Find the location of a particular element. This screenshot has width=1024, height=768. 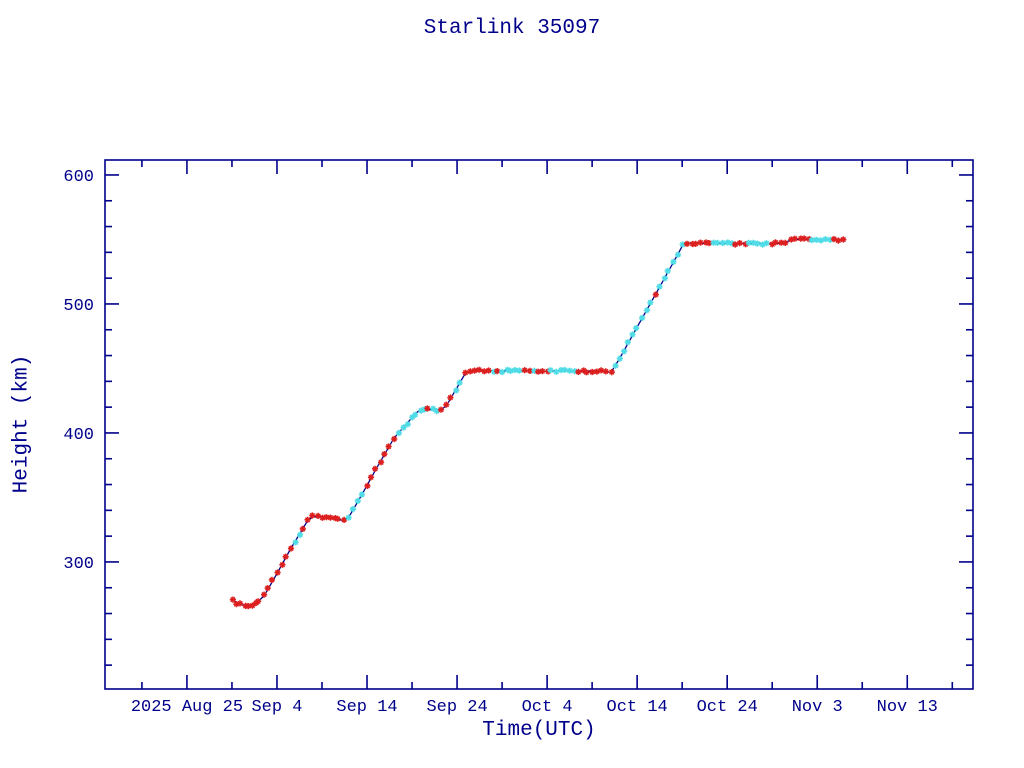

x-tick-label: Oct 4 is located at coordinates (547, 707).